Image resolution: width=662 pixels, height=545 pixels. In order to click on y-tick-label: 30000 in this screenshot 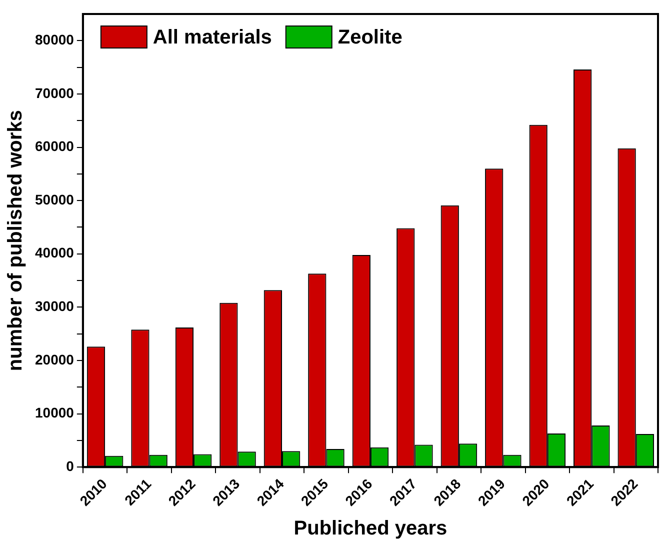, I will do `click(54, 306)`.